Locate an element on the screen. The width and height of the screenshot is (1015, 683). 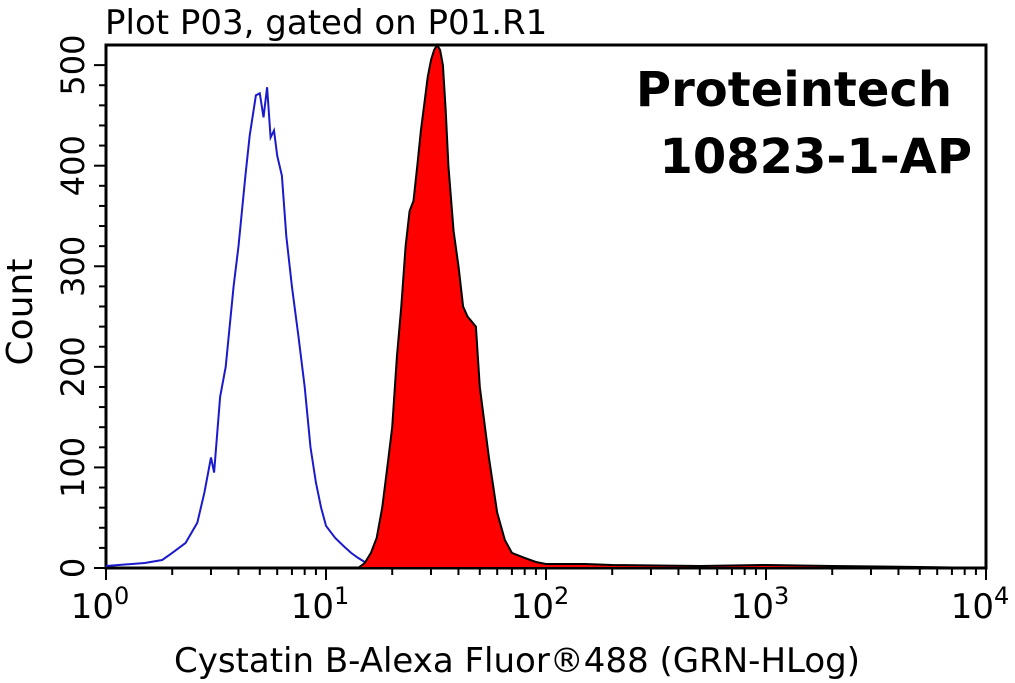
x-tick-label: 10² is located at coordinates (540, 604).